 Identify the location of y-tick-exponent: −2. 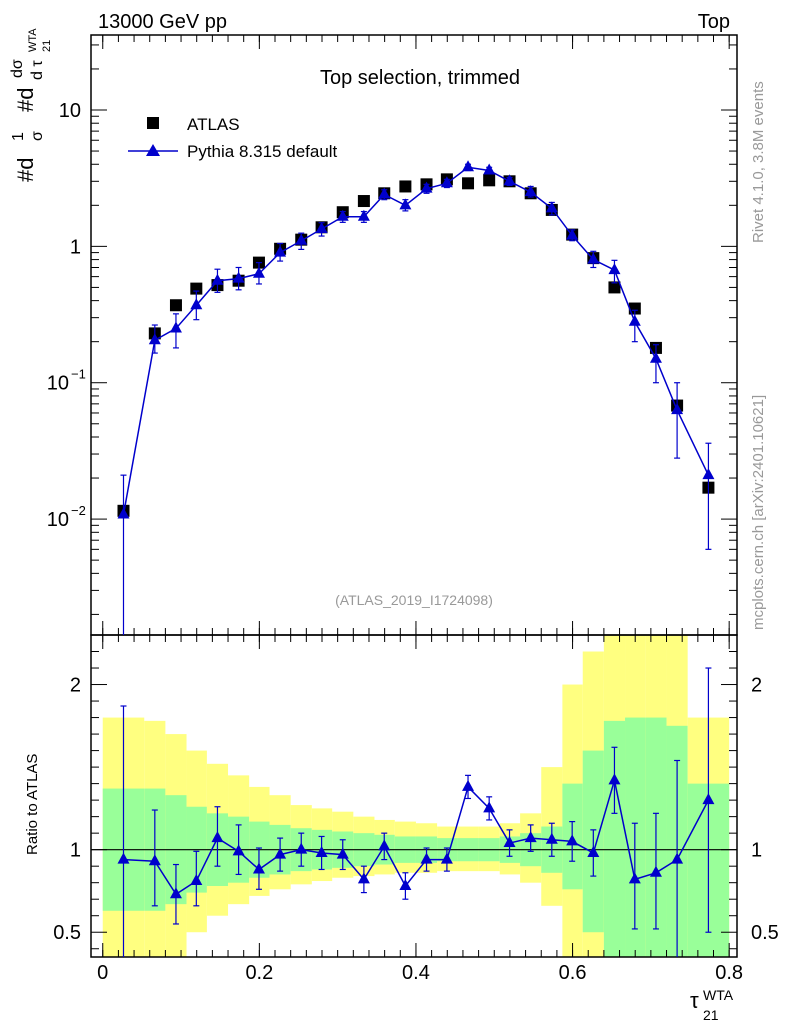
(78, 510).